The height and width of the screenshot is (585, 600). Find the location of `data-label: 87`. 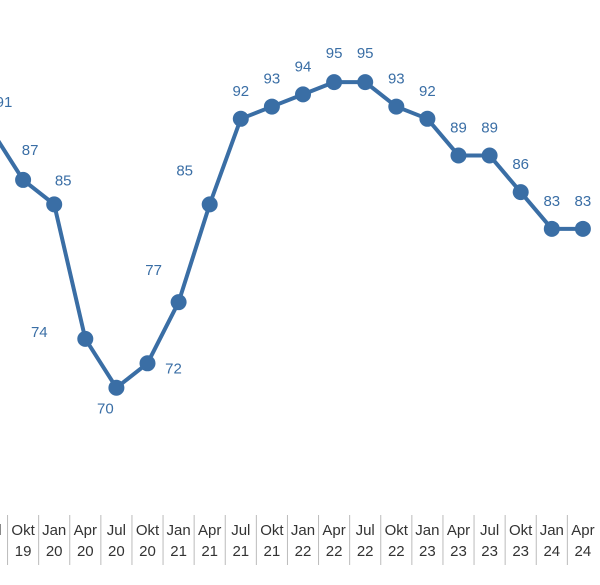

data-label: 87 is located at coordinates (30, 150).